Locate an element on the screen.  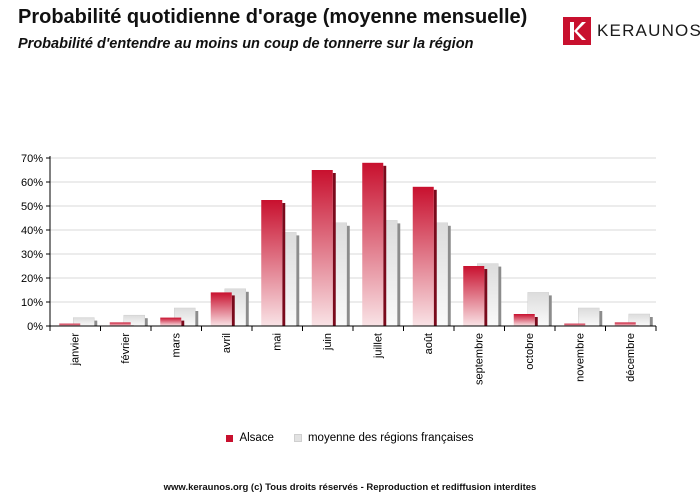
y-tick-label: 40% is located at coordinates (32, 231).